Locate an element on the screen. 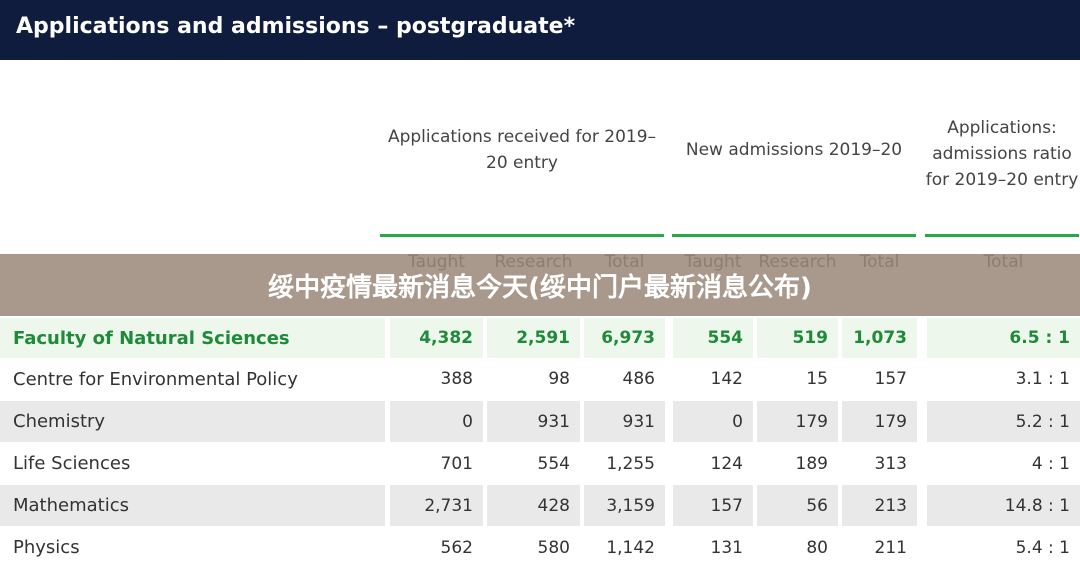  cell: 6,973 is located at coordinates (624, 338).